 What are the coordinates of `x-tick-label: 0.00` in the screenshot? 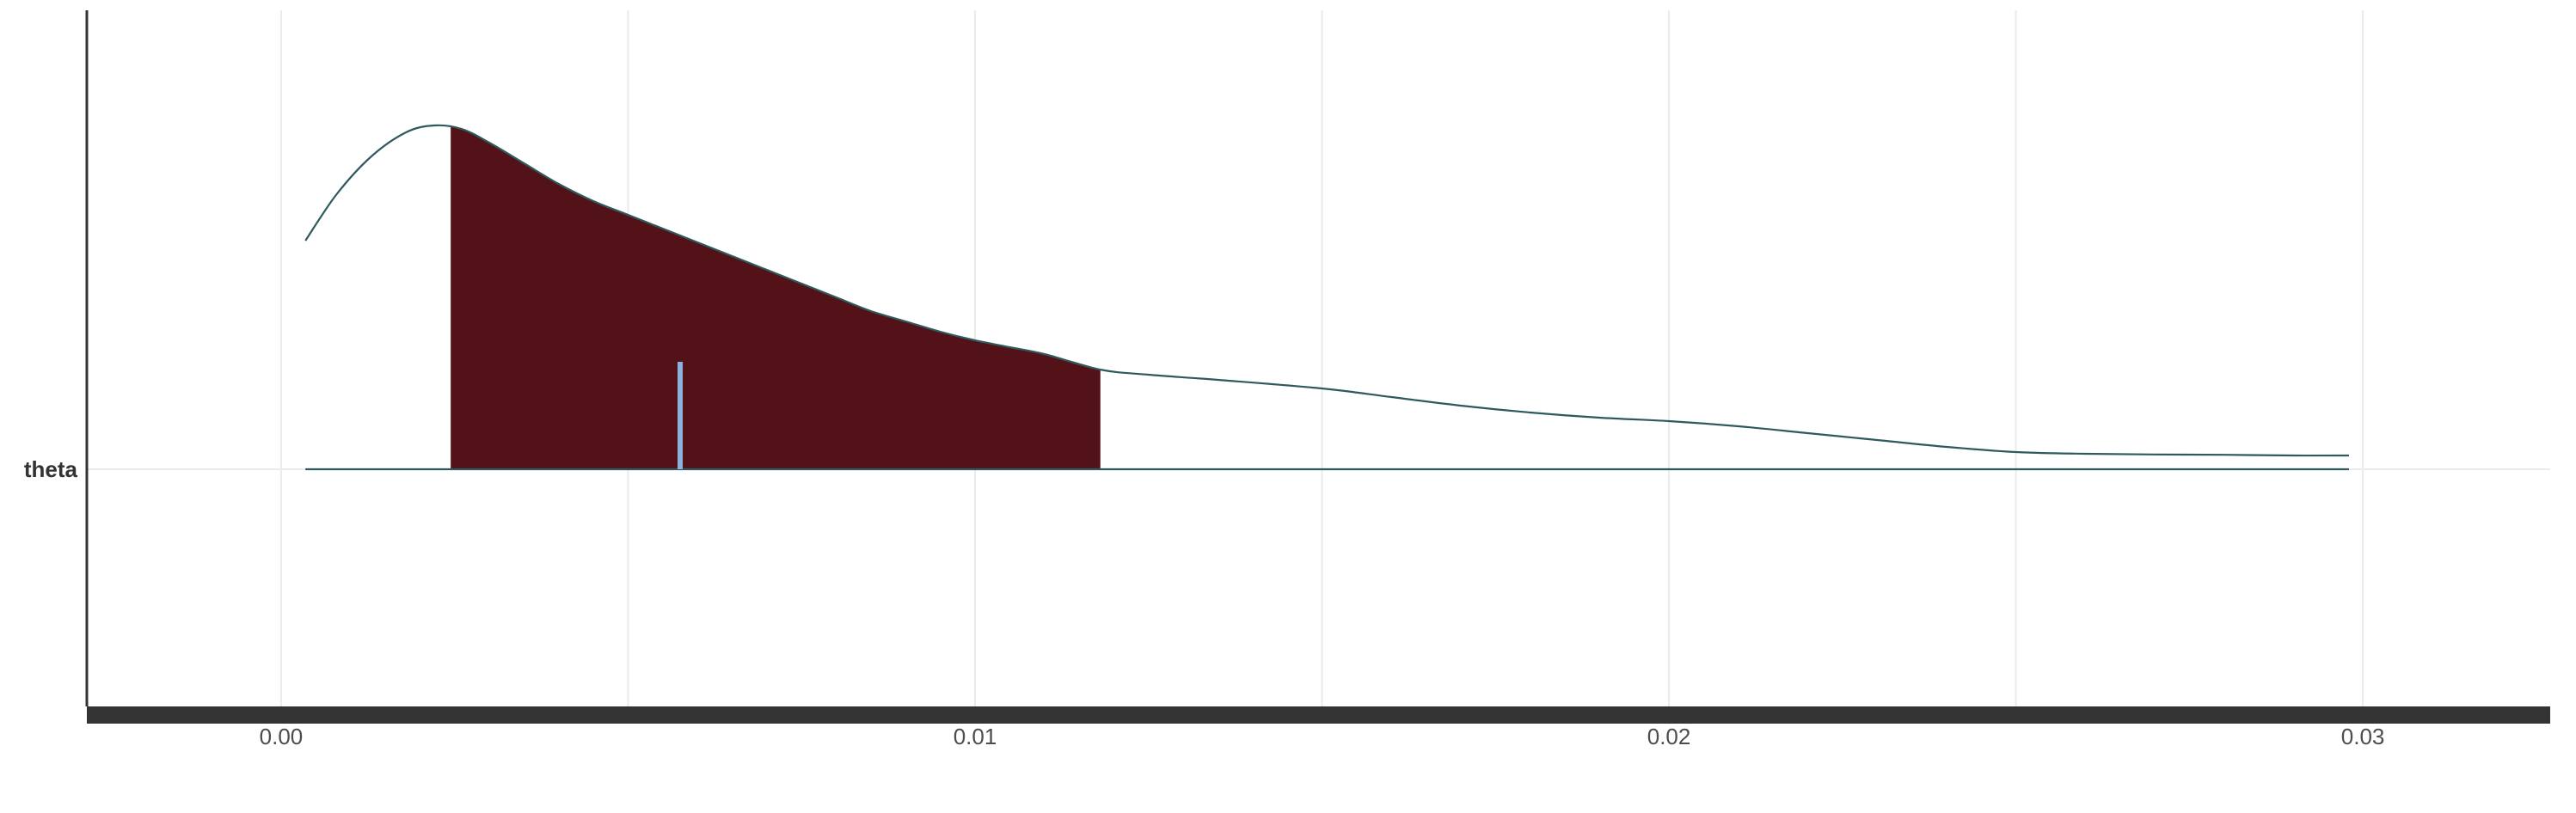 It's located at (282, 736).